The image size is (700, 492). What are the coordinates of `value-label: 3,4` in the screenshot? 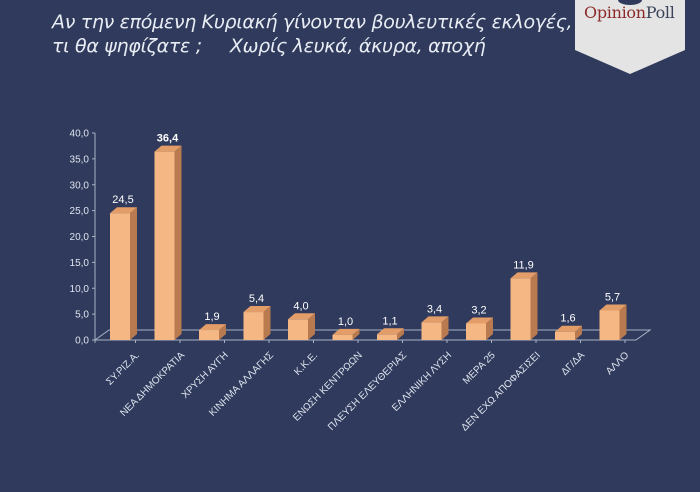 It's located at (434, 309).